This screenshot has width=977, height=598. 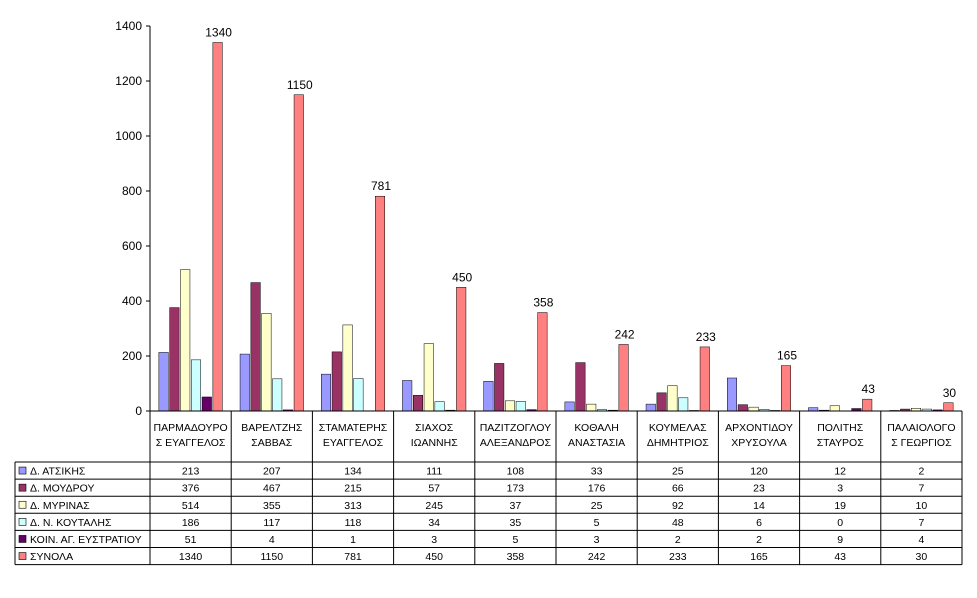 I want to click on table-cell: 313, so click(x=353, y=506).